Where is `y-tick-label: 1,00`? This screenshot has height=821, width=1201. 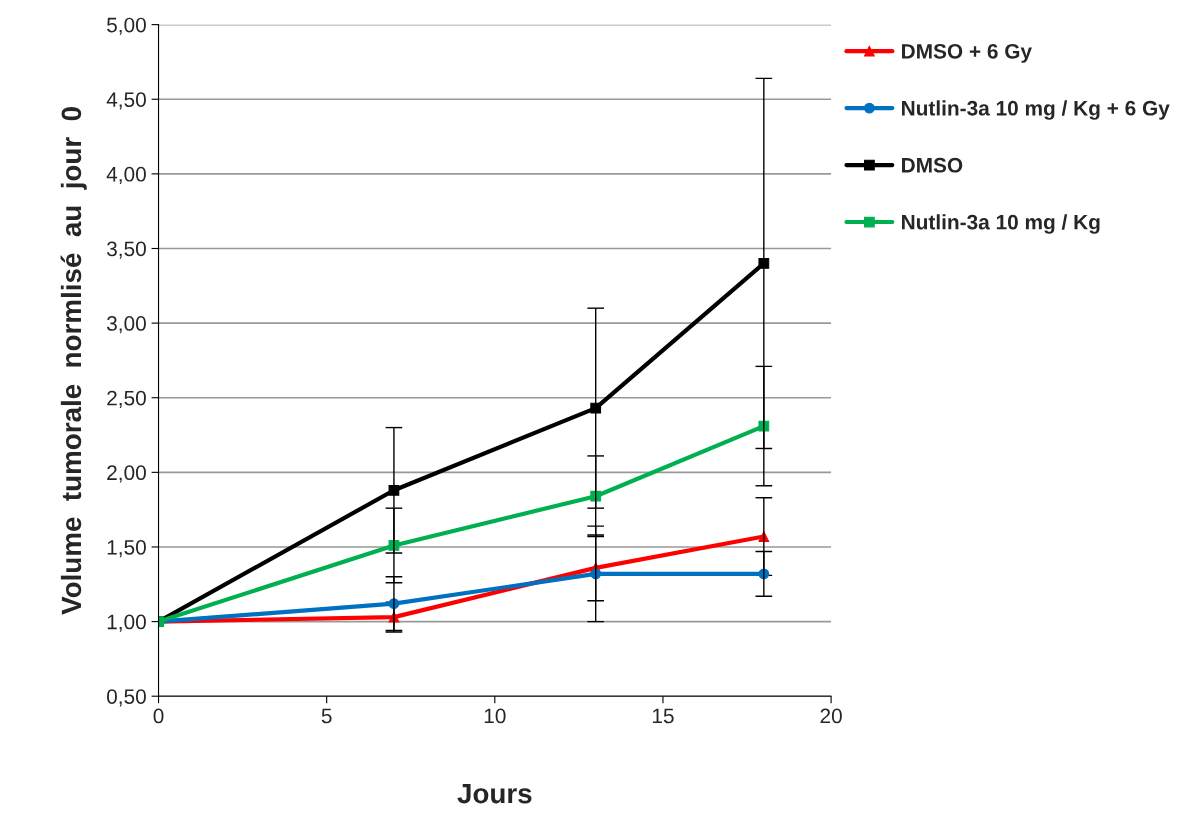 y-tick-label: 1,00 is located at coordinates (126, 623).